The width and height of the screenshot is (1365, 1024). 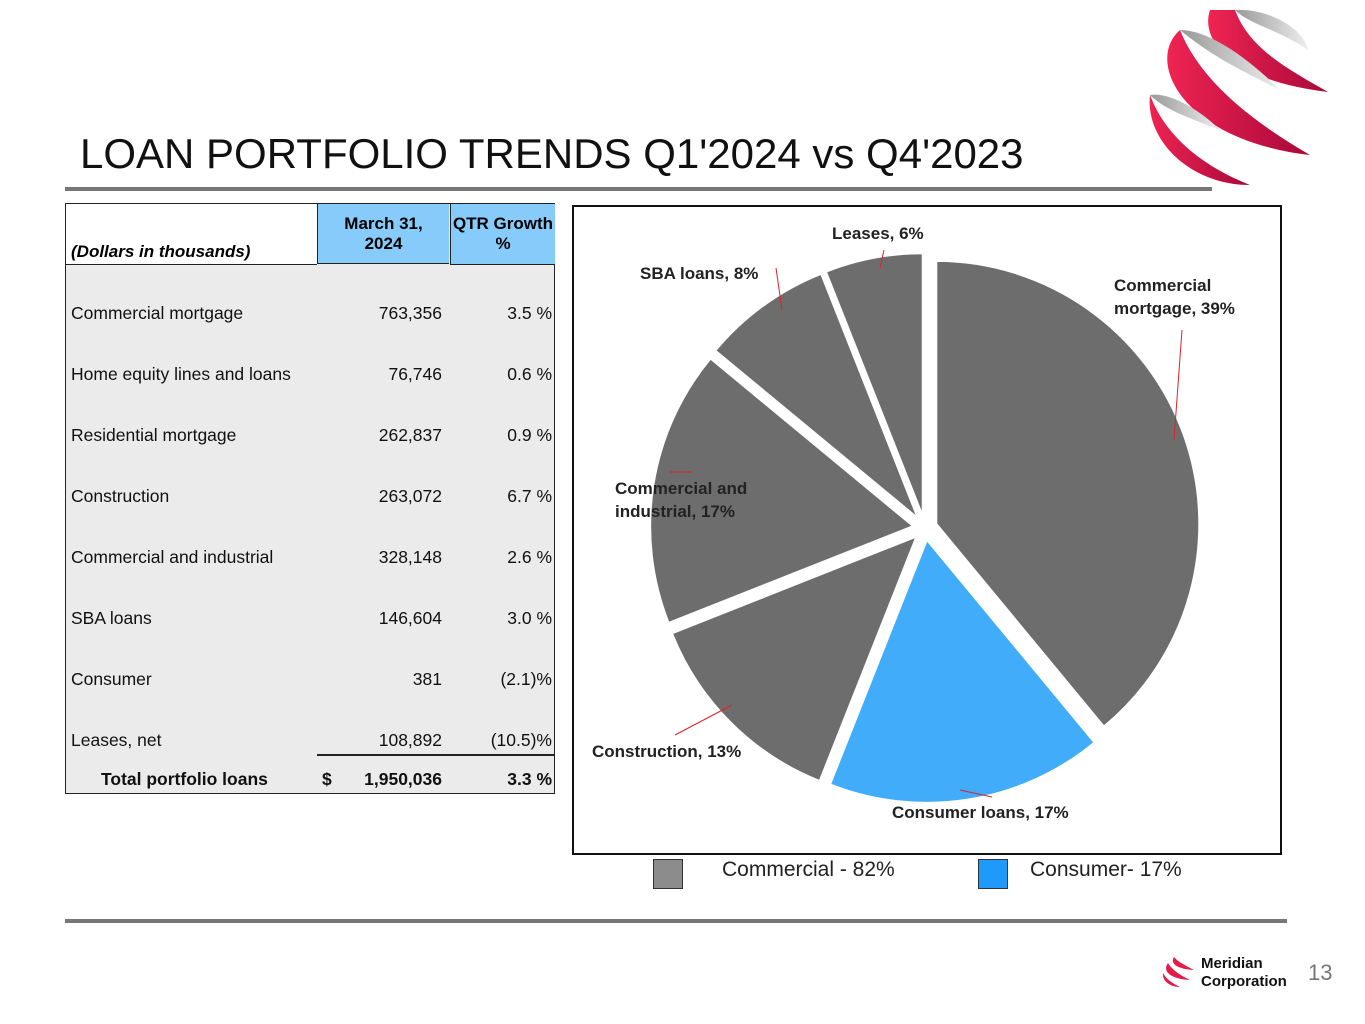 What do you see at coordinates (310, 375) in the screenshot?
I see `table-row: Home equity lines and loans 76,746 0.6 %` at bounding box center [310, 375].